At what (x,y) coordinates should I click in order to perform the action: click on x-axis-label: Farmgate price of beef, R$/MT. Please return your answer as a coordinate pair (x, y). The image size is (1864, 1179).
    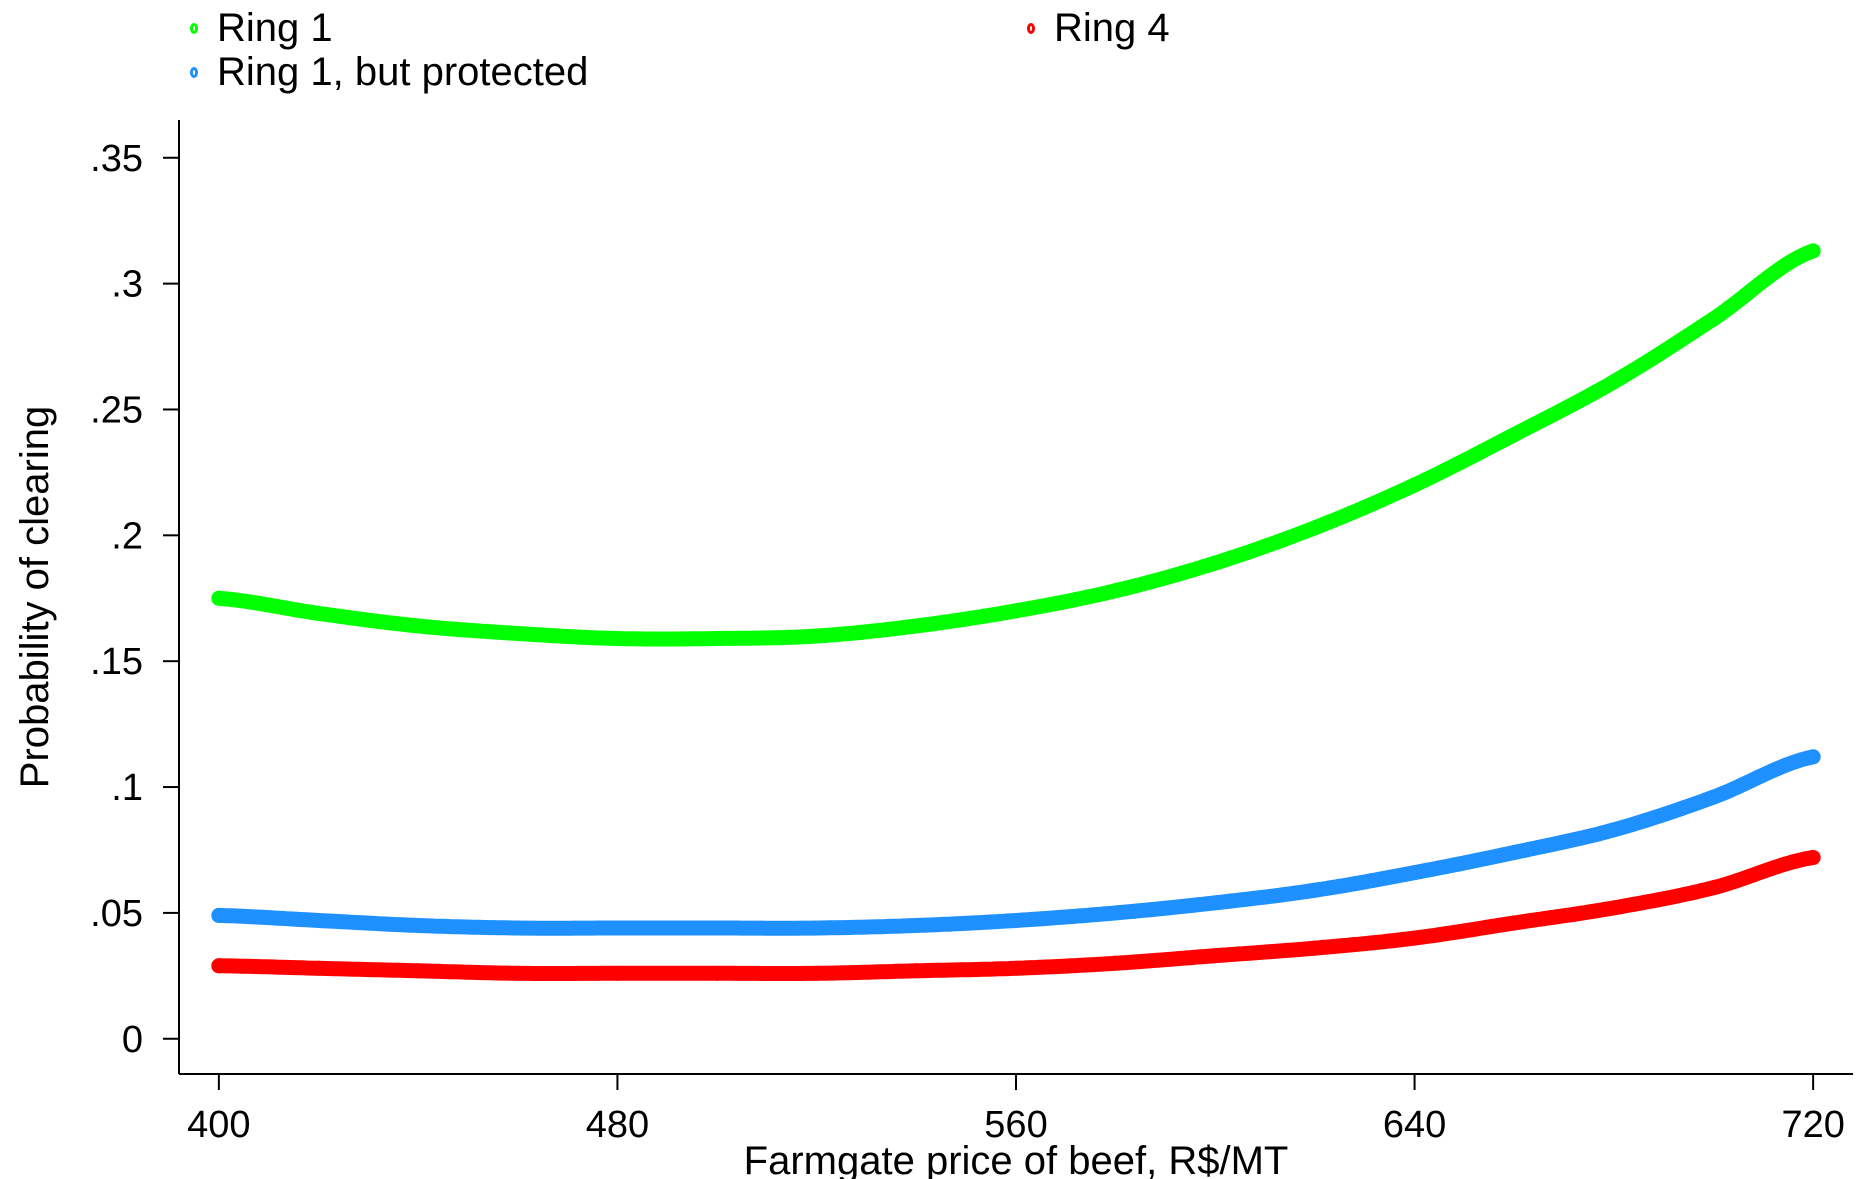
    Looking at the image, I should click on (1016, 1159).